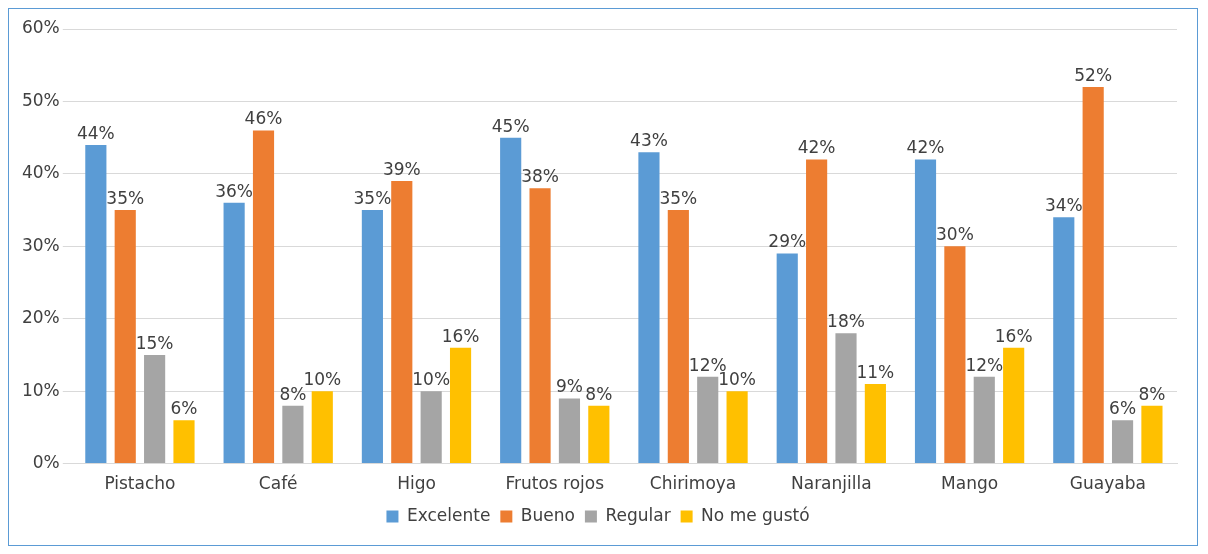 The width and height of the screenshot is (1208, 554). I want to click on x-tick-label: Guayaba, so click(1107, 483).